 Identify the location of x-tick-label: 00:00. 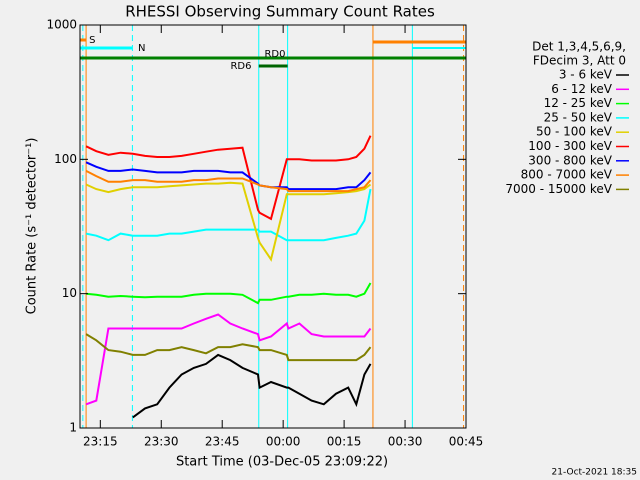
(283, 442).